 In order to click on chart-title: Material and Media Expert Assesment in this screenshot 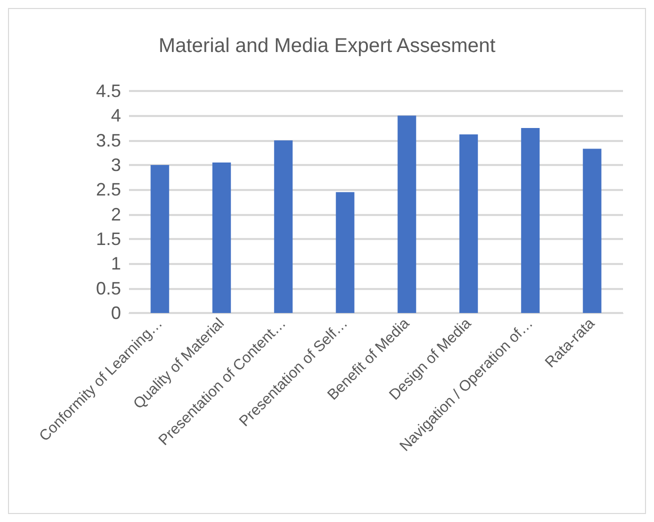, I will do `click(327, 46)`.